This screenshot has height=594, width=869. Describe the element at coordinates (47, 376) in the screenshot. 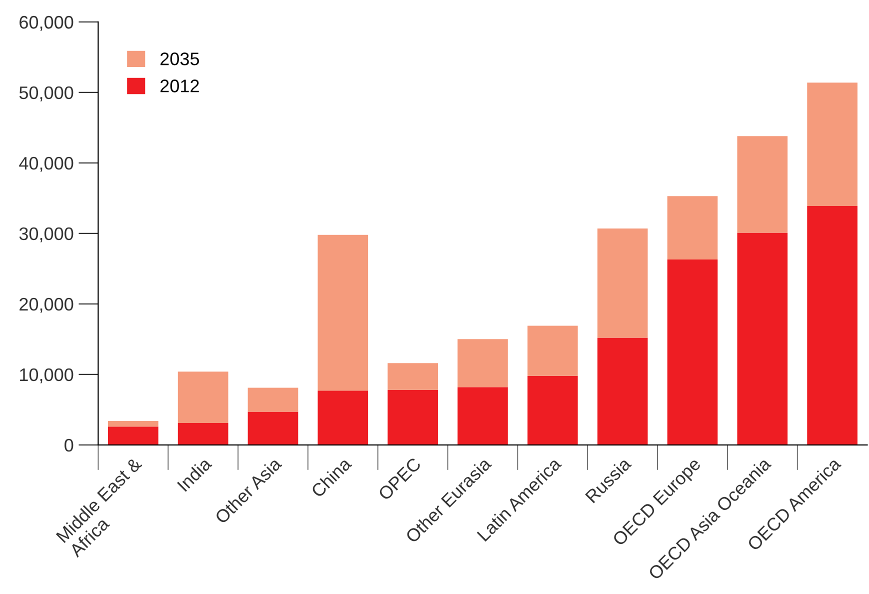

I see `y-tick-label: 10,000` at that location.